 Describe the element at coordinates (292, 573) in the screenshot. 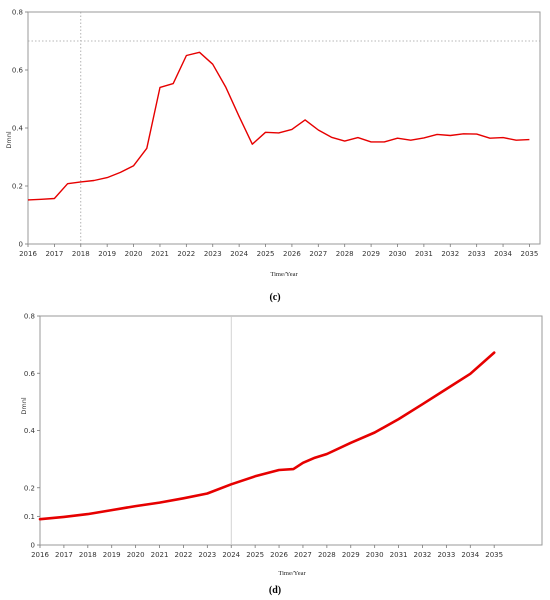

I see `x-axis-label-d: Time/Year` at that location.